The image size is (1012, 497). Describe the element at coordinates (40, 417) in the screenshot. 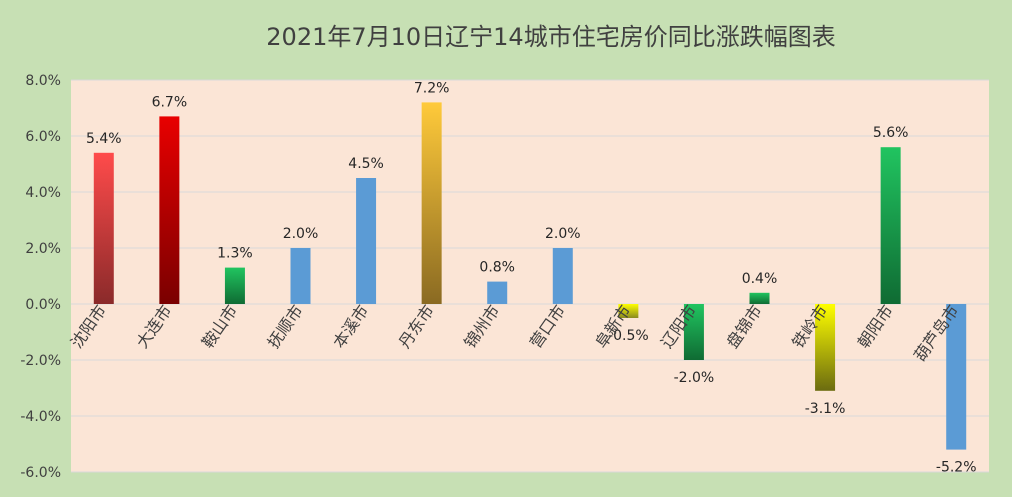

I see `y-tick-label: -4.0%` at that location.